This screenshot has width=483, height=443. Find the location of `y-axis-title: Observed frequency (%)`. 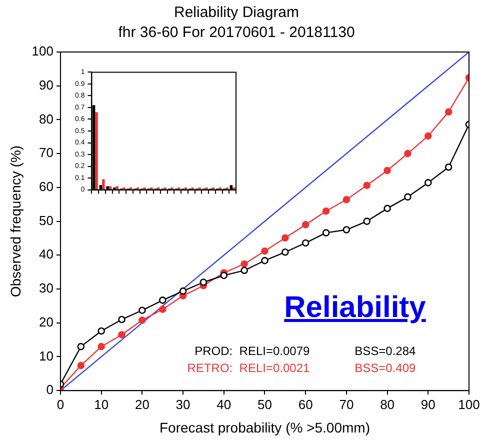

y-axis-title: Observed frequency (%) is located at coordinates (15, 221).